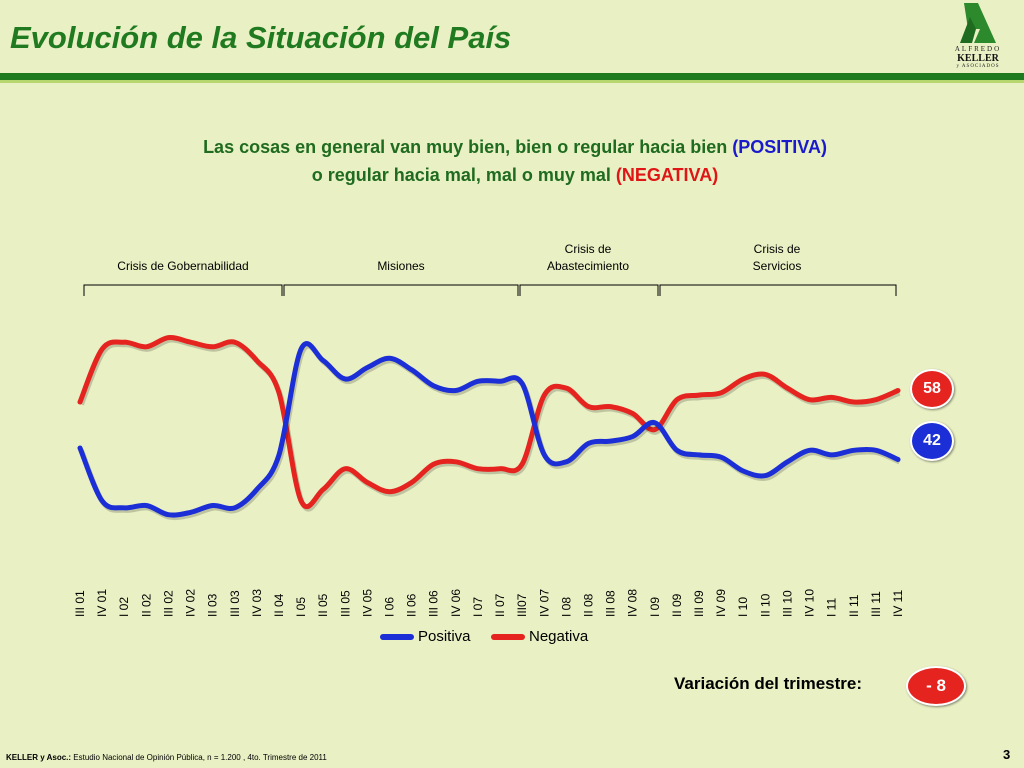 Image resolution: width=1024 pixels, height=768 pixels. What do you see at coordinates (743, 607) in the screenshot?
I see `x-tick-label: I 10` at bounding box center [743, 607].